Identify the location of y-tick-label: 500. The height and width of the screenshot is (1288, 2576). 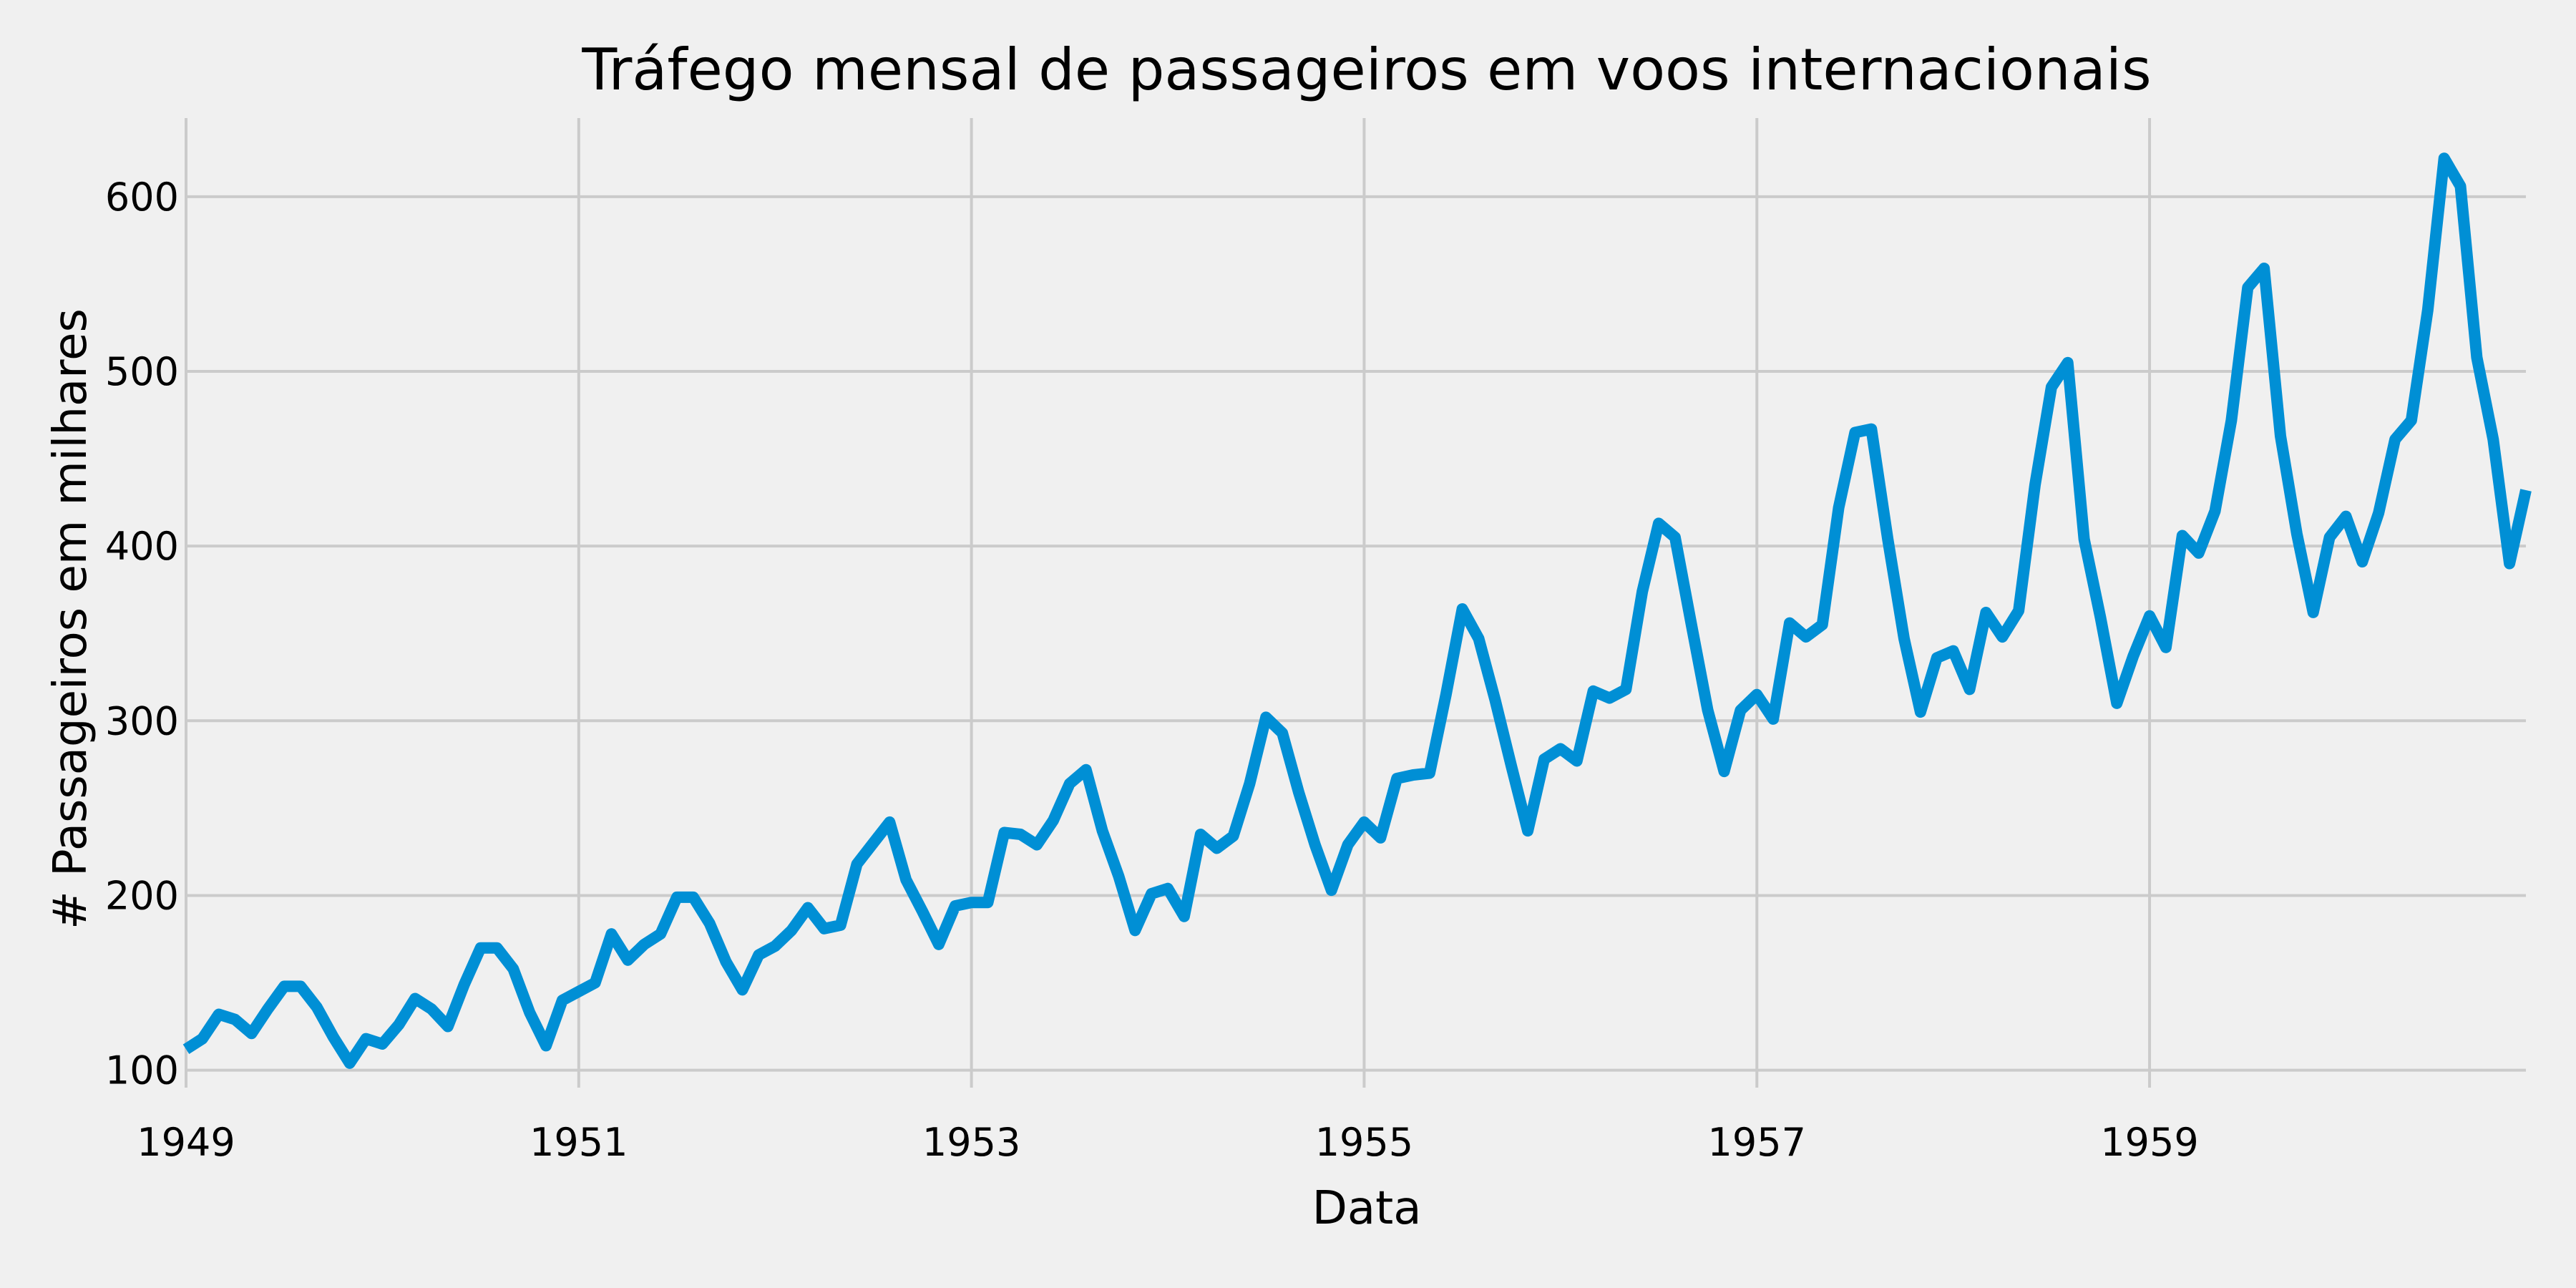
(142, 372).